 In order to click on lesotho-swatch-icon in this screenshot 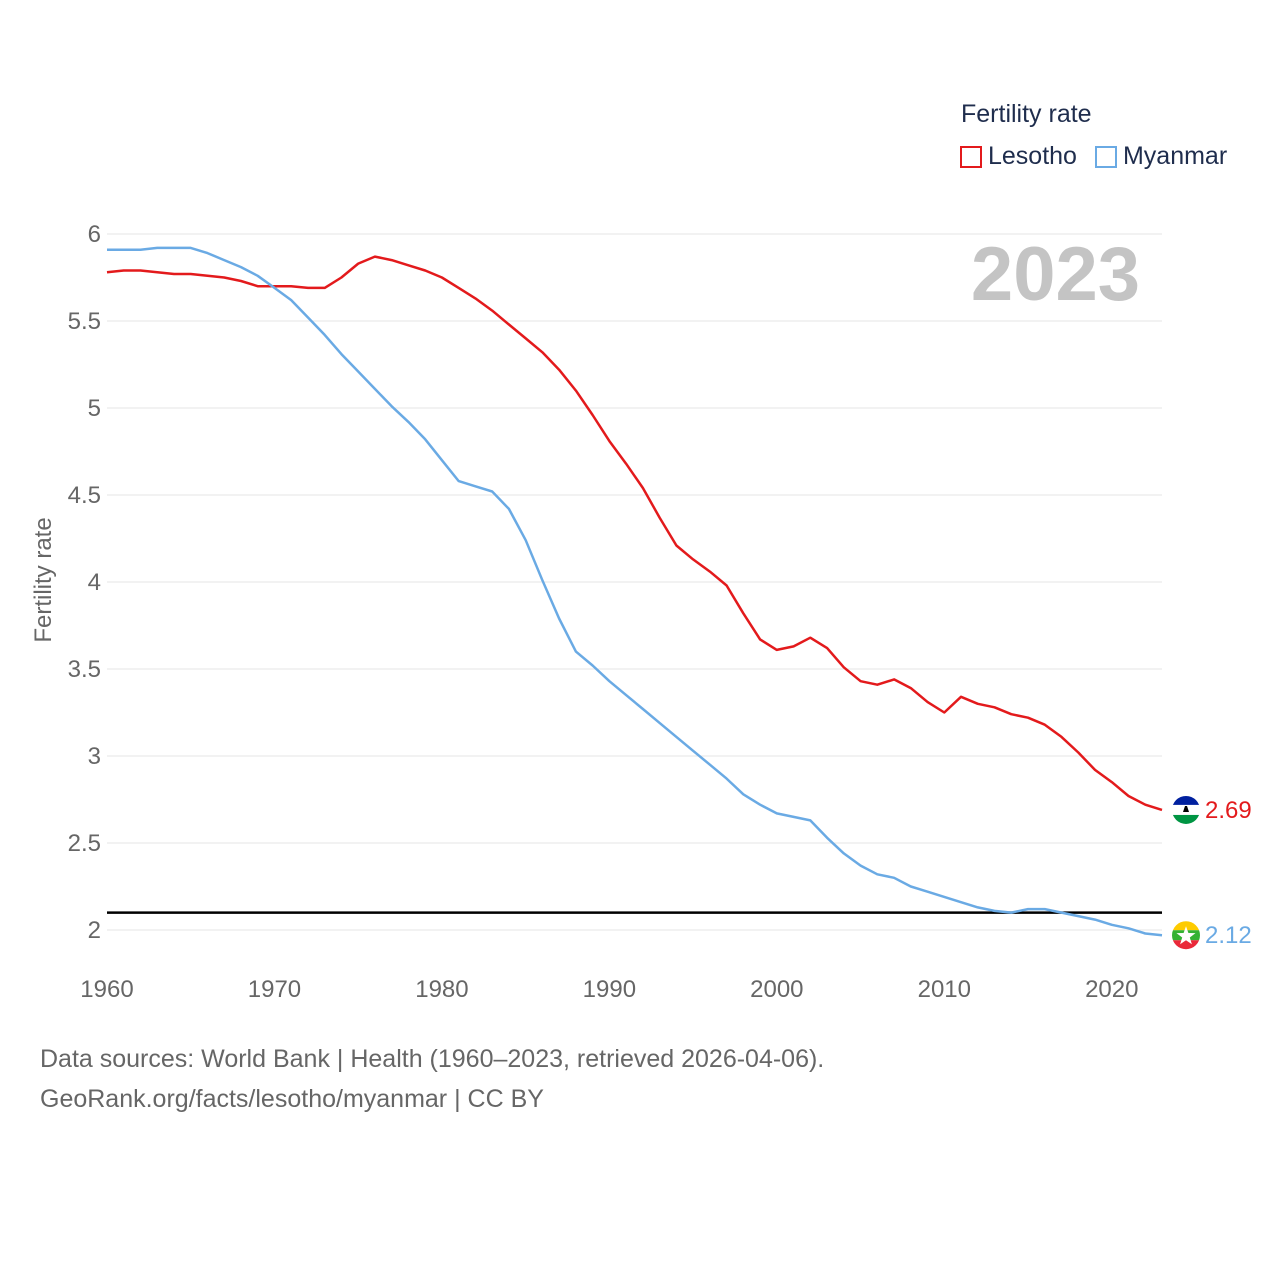, I will do `click(971, 156)`.